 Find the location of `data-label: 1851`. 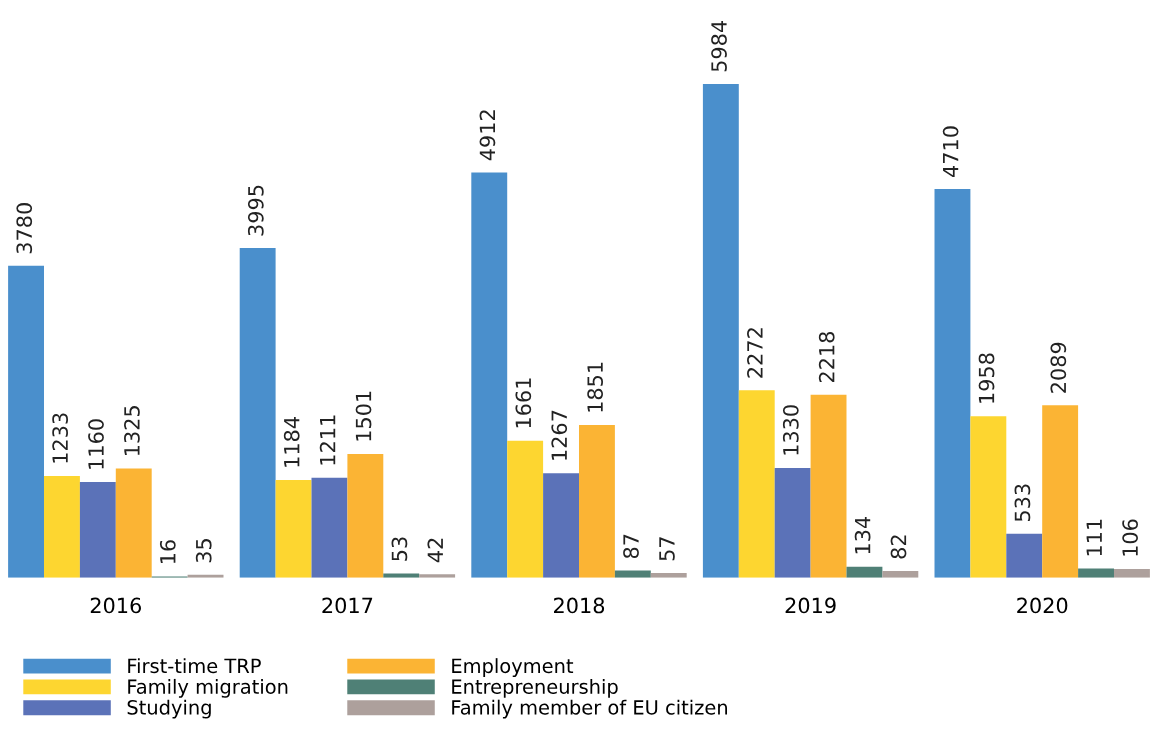

data-label: 1851 is located at coordinates (595, 387).